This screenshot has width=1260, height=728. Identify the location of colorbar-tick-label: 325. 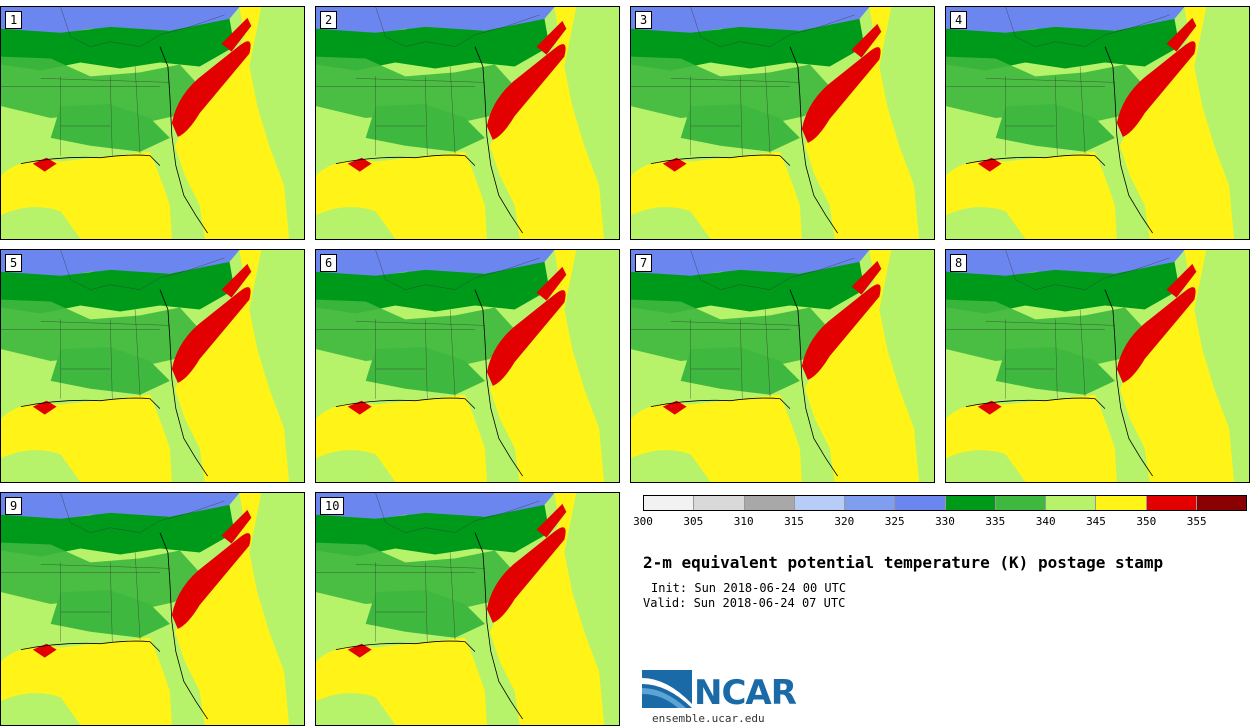
(894, 521).